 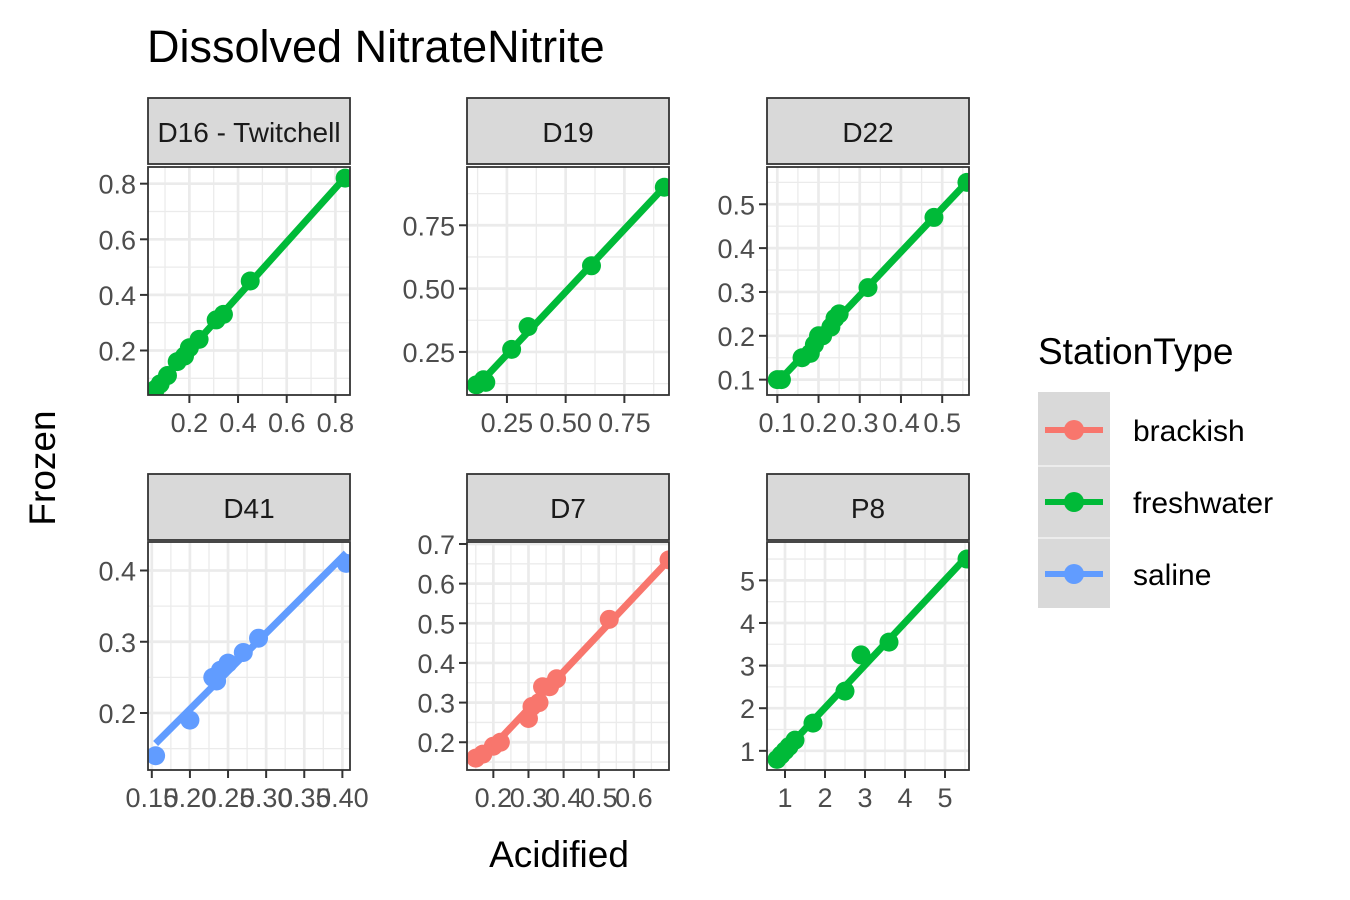 What do you see at coordinates (747, 581) in the screenshot?
I see `y-tick-label: 5` at bounding box center [747, 581].